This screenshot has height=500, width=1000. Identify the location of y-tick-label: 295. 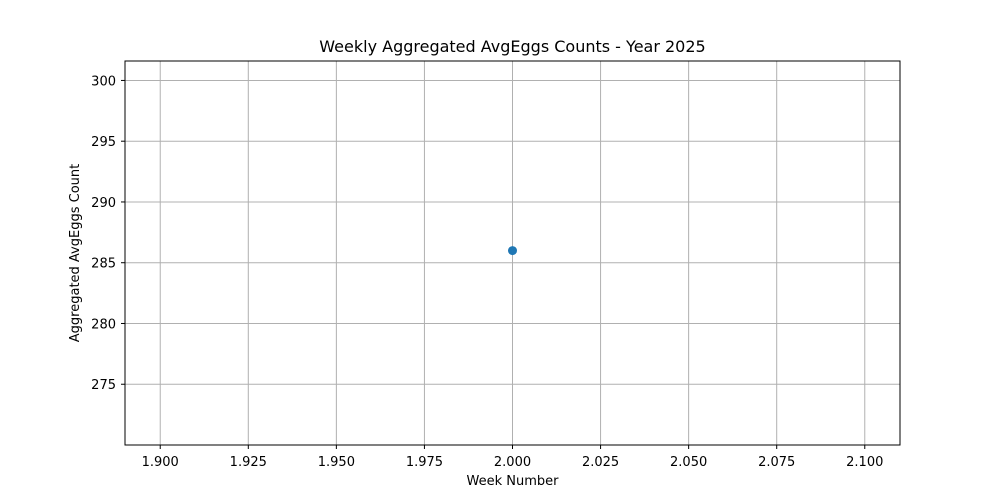
(103, 142).